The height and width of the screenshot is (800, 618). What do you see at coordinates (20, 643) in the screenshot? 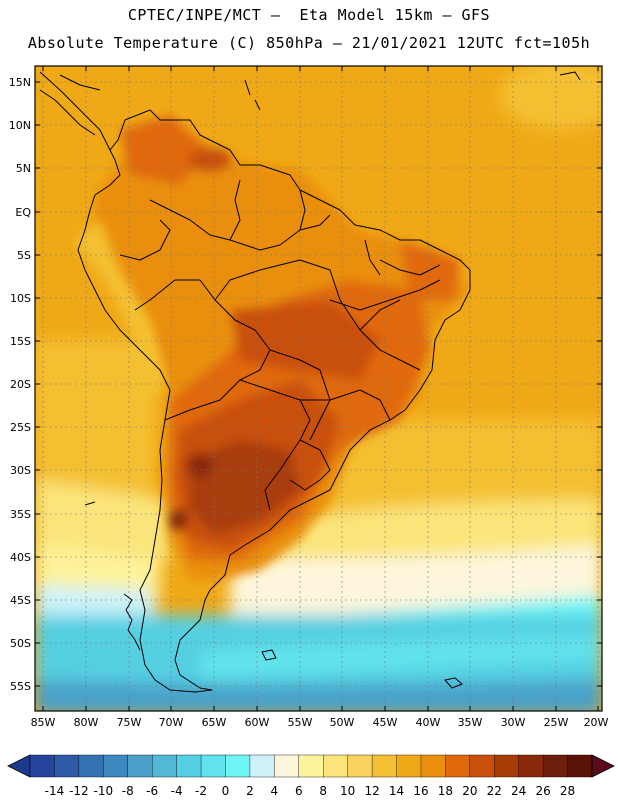
I see `lat-label: 50S` at bounding box center [20, 643].